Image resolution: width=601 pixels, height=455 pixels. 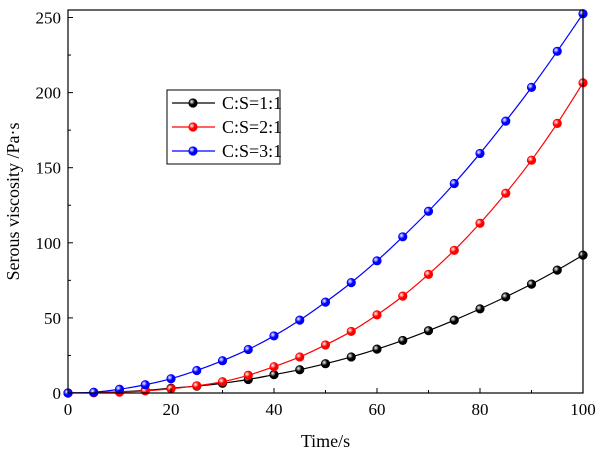 I want to click on x-tick-label: 100, so click(x=583, y=409).